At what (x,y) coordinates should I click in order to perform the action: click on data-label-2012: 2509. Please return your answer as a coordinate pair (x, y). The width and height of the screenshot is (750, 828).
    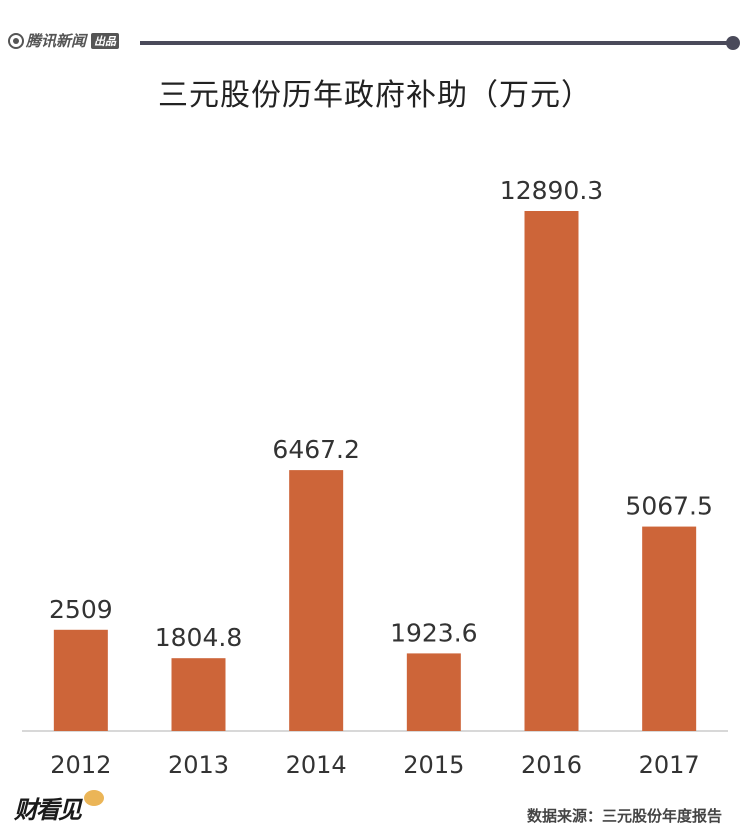
    Looking at the image, I should click on (81, 609).